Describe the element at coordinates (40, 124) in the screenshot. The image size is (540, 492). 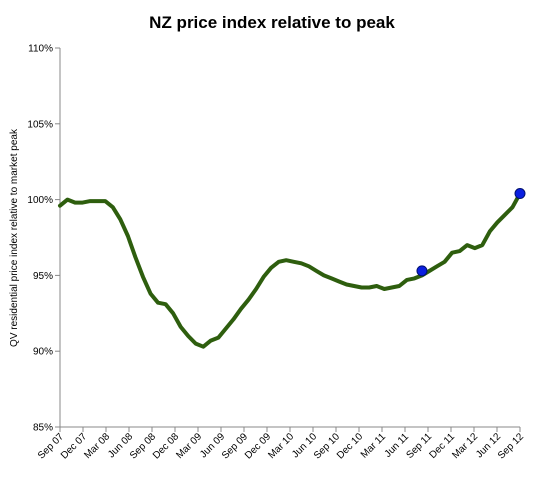
I see `y-tick-label: 105%` at that location.